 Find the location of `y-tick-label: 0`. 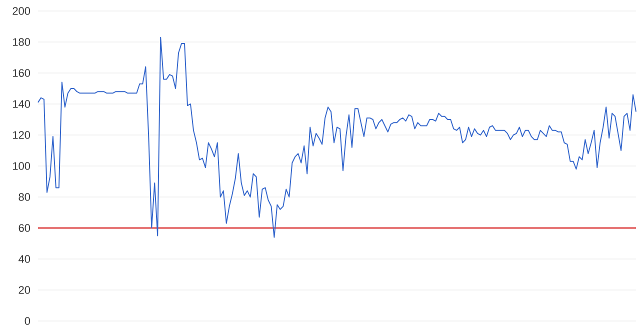

y-tick-label: 0 is located at coordinates (27, 321).